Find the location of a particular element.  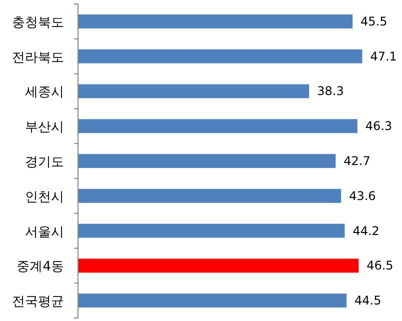

y-tick-label: 전라북도 is located at coordinates (38, 58).